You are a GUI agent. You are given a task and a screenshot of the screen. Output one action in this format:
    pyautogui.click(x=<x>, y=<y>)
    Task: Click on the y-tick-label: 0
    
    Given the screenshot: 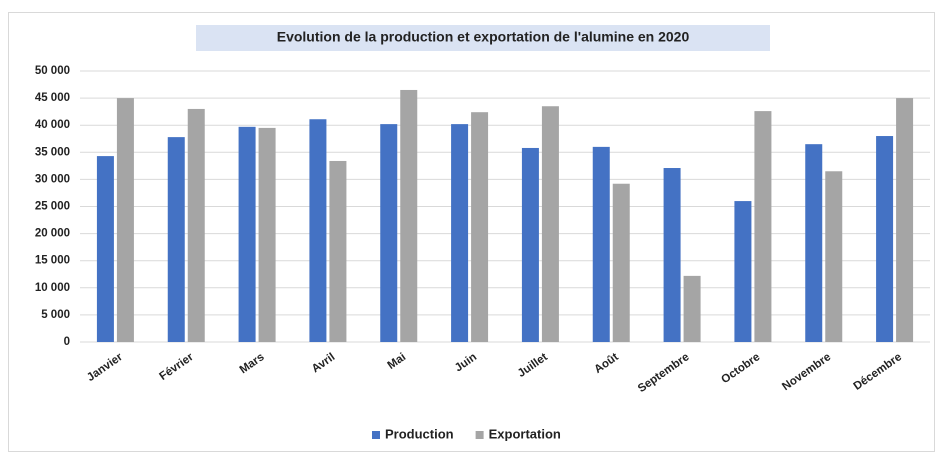 What is the action you would take?
    pyautogui.click(x=67, y=342)
    